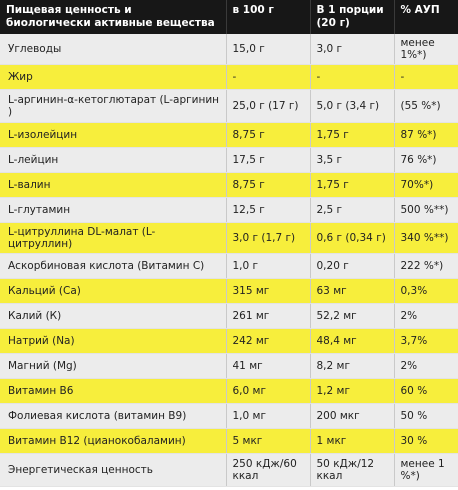 The image size is (458, 490). I want to click on percent-cell: 70%*), so click(426, 185).